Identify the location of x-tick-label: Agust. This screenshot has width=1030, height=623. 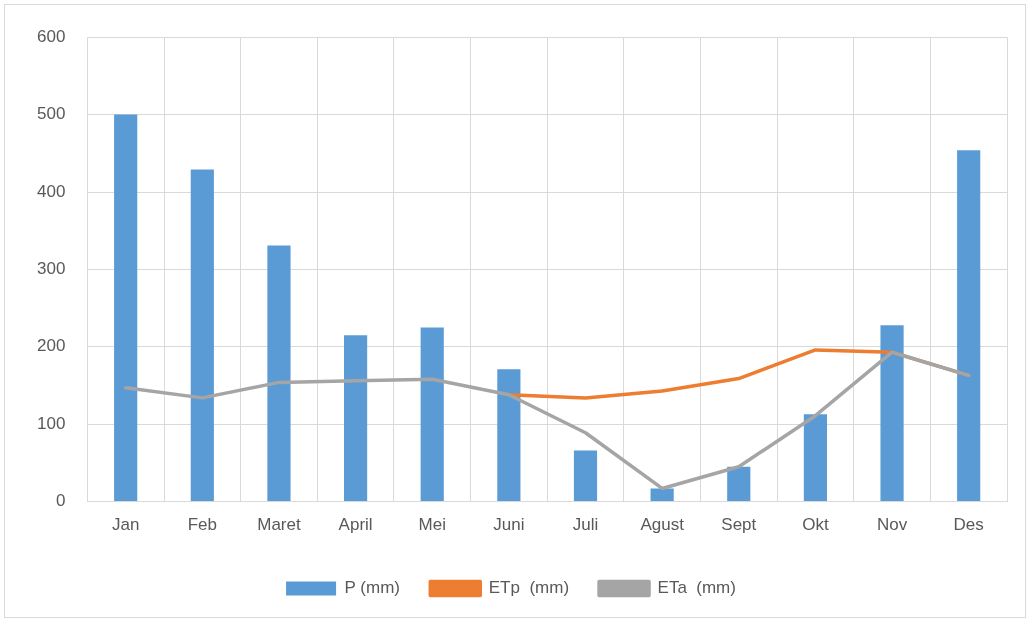
(662, 525).